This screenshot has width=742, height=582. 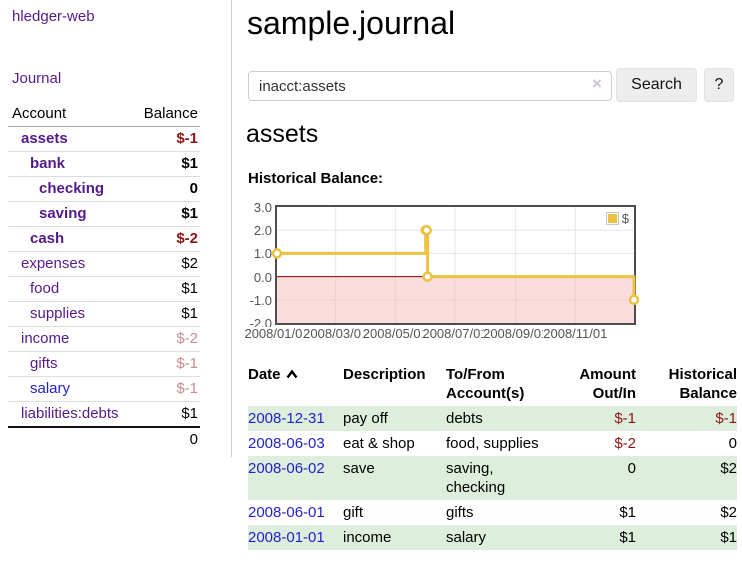 I want to click on account-link: income, so click(x=45, y=338).